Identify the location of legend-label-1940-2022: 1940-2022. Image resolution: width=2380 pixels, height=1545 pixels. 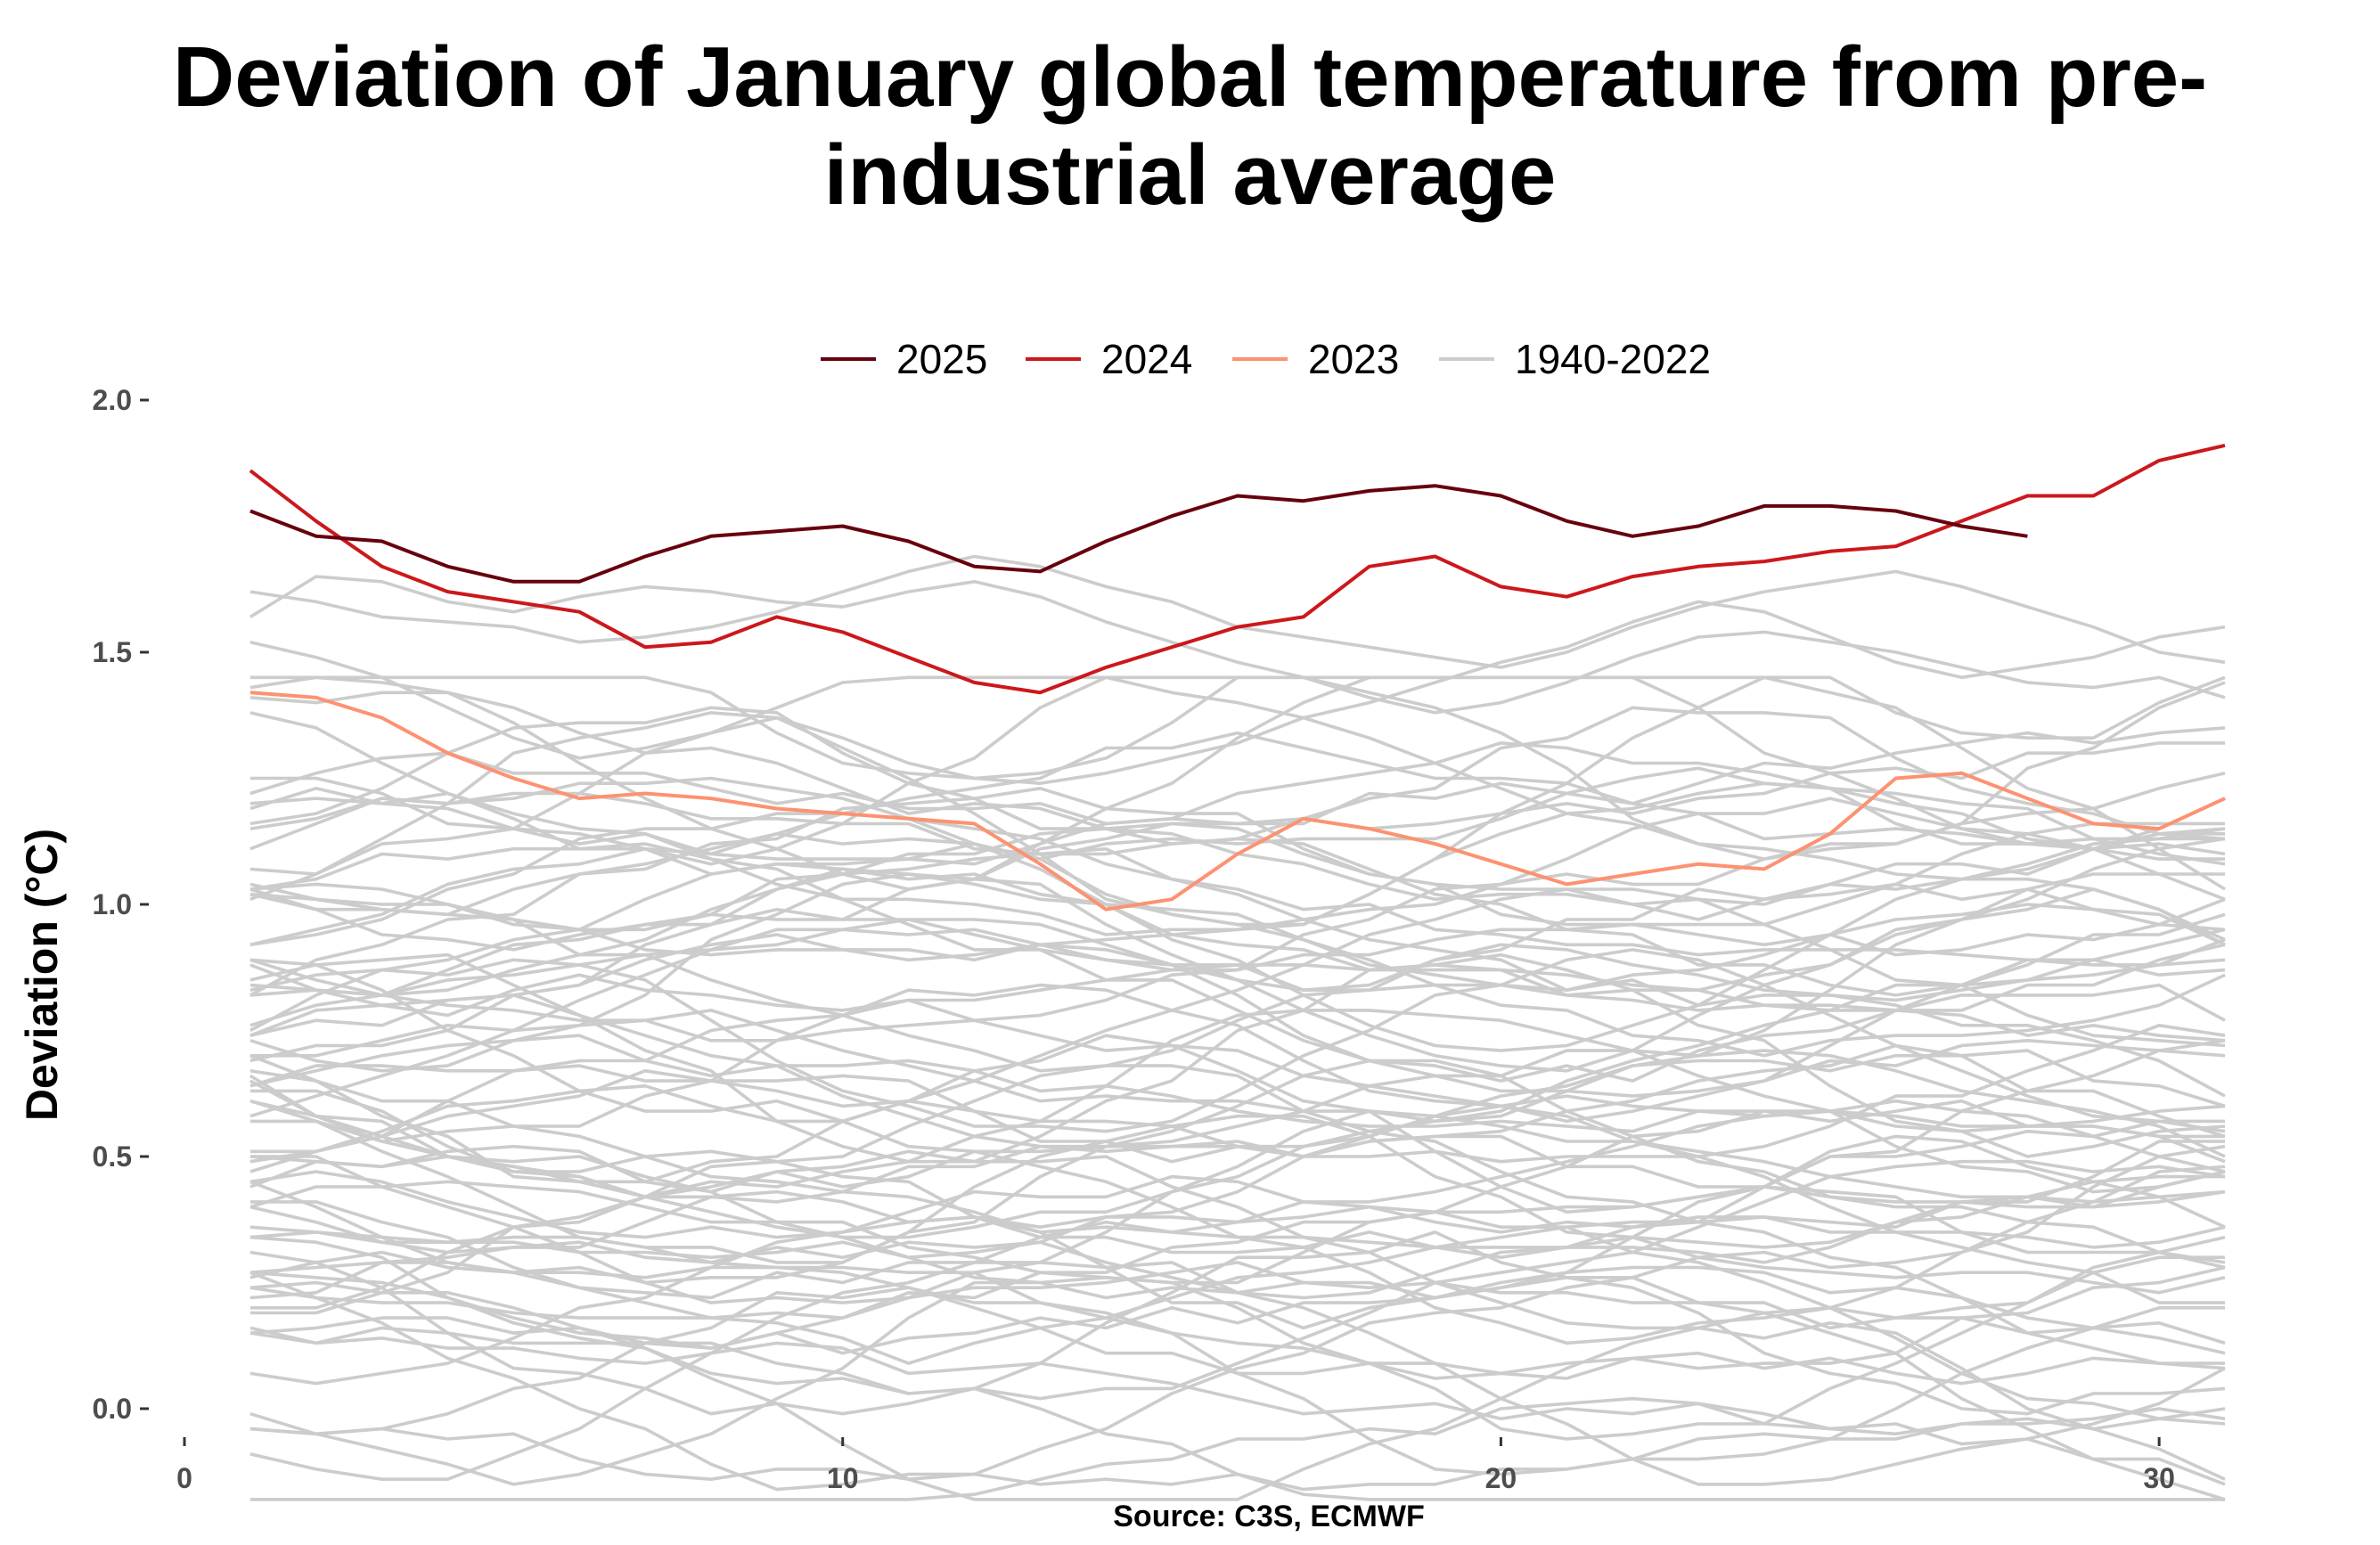
(1613, 359).